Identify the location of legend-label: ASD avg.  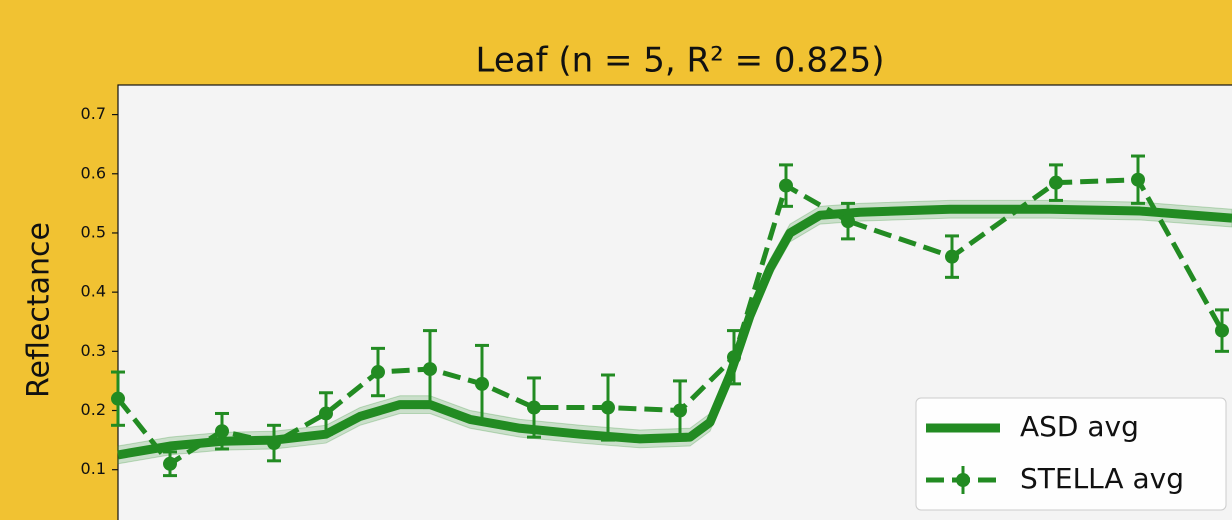
(1079, 426).